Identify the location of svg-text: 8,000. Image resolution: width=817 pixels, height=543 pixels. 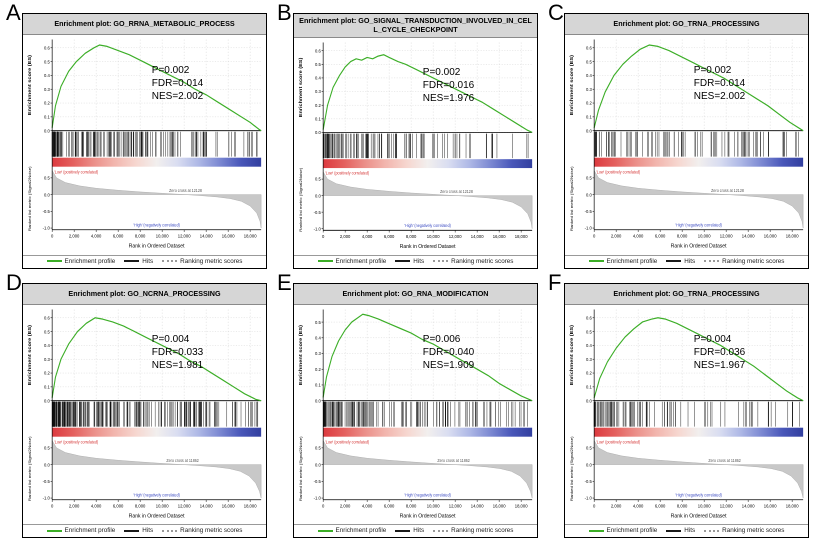
(682, 235).